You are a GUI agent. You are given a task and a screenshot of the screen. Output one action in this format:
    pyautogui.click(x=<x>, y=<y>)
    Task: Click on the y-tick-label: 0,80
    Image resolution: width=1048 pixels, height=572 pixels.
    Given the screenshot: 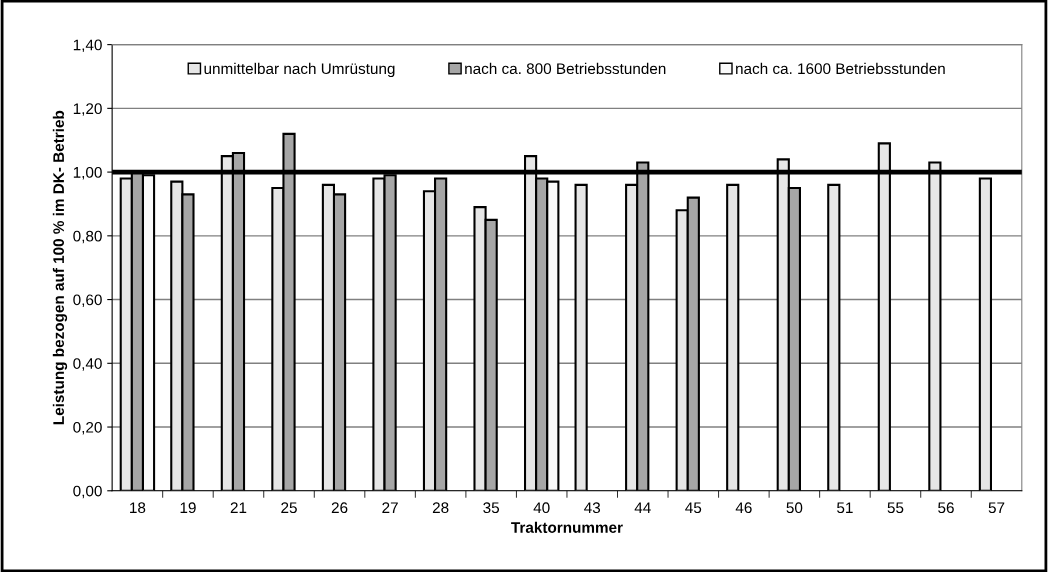 What is the action you would take?
    pyautogui.click(x=87, y=237)
    